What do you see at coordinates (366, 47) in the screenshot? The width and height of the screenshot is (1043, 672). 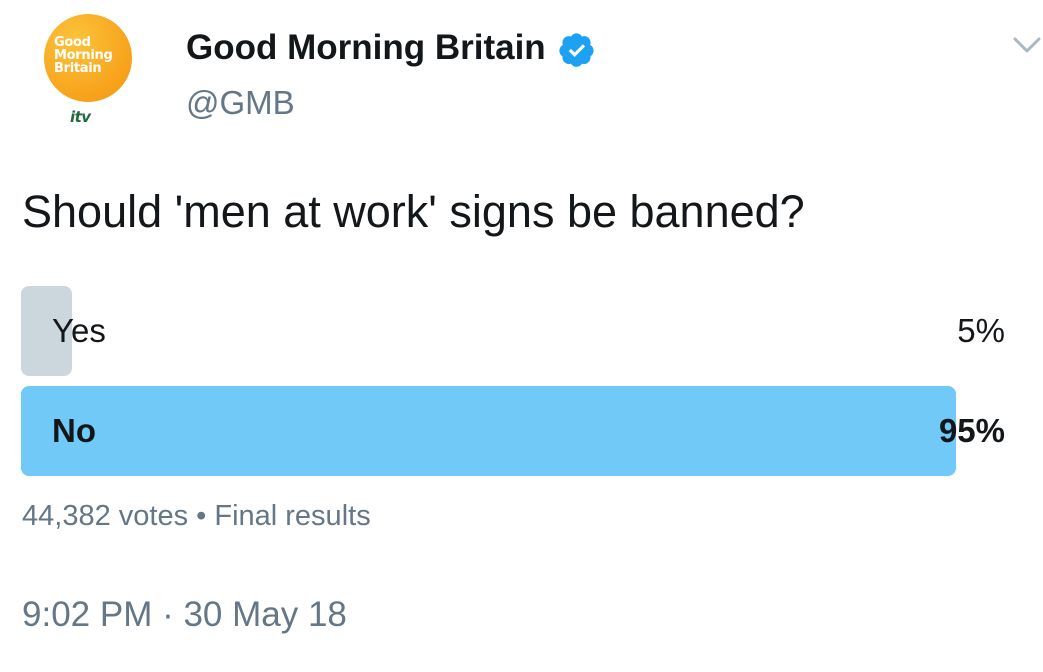 I see `display-name: Good Morning Britain` at bounding box center [366, 47].